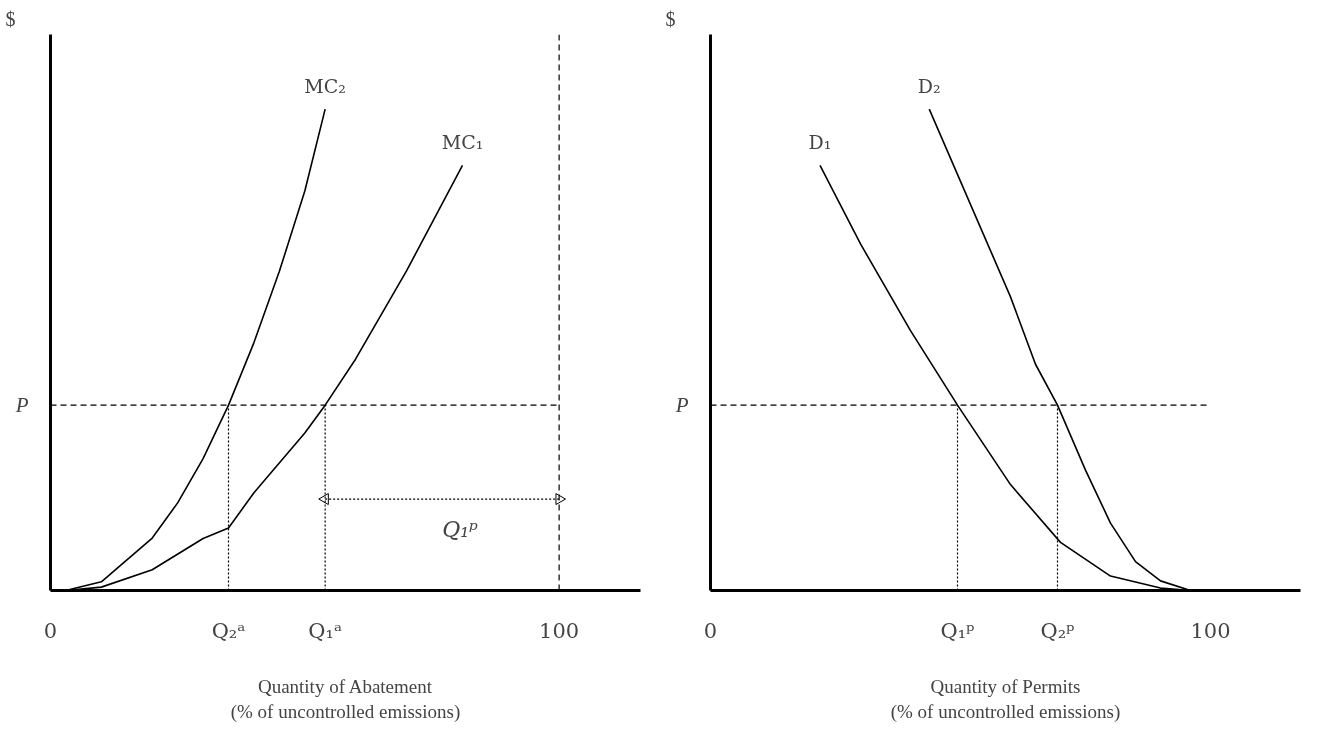  Describe the element at coordinates (325, 86) in the screenshot. I see `series-label: MC₂` at that location.